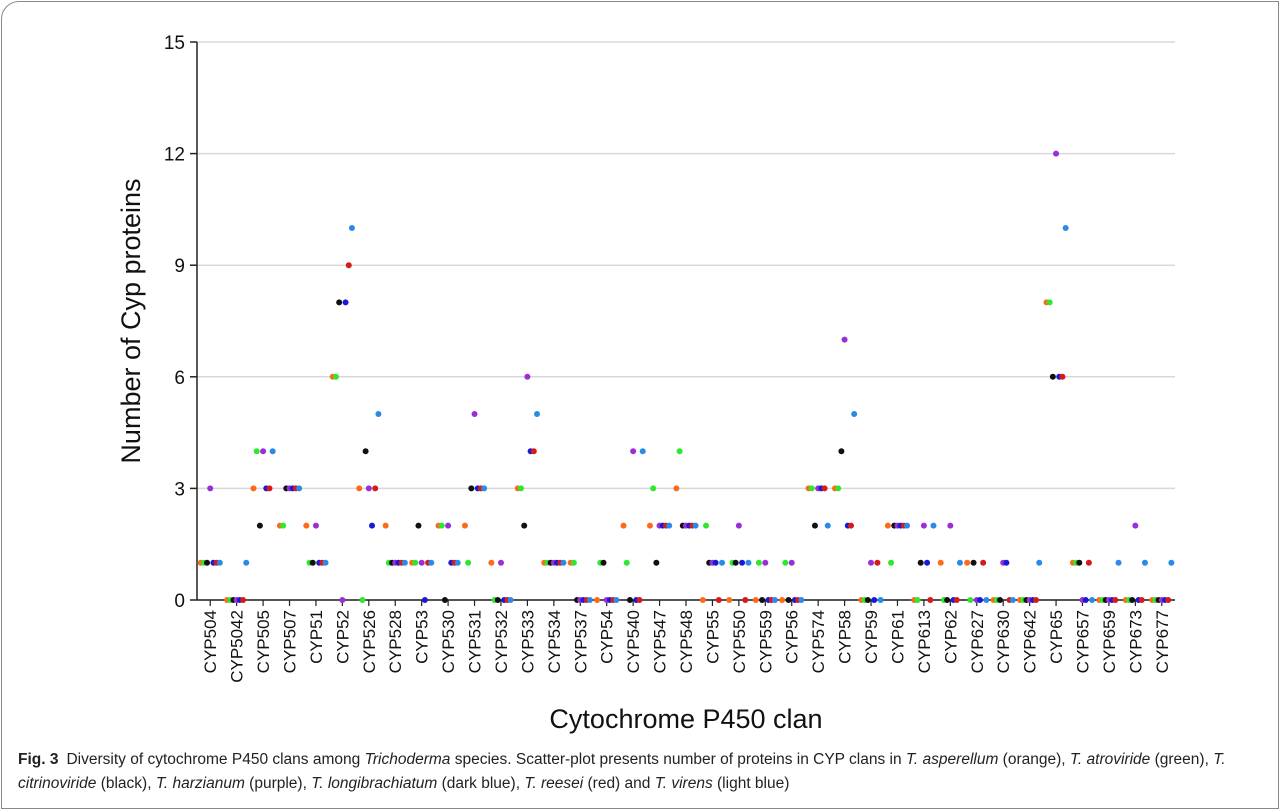 This screenshot has height=812, width=1282. What do you see at coordinates (407, 759) in the screenshot?
I see `caption-text: Trichoderma` at bounding box center [407, 759].